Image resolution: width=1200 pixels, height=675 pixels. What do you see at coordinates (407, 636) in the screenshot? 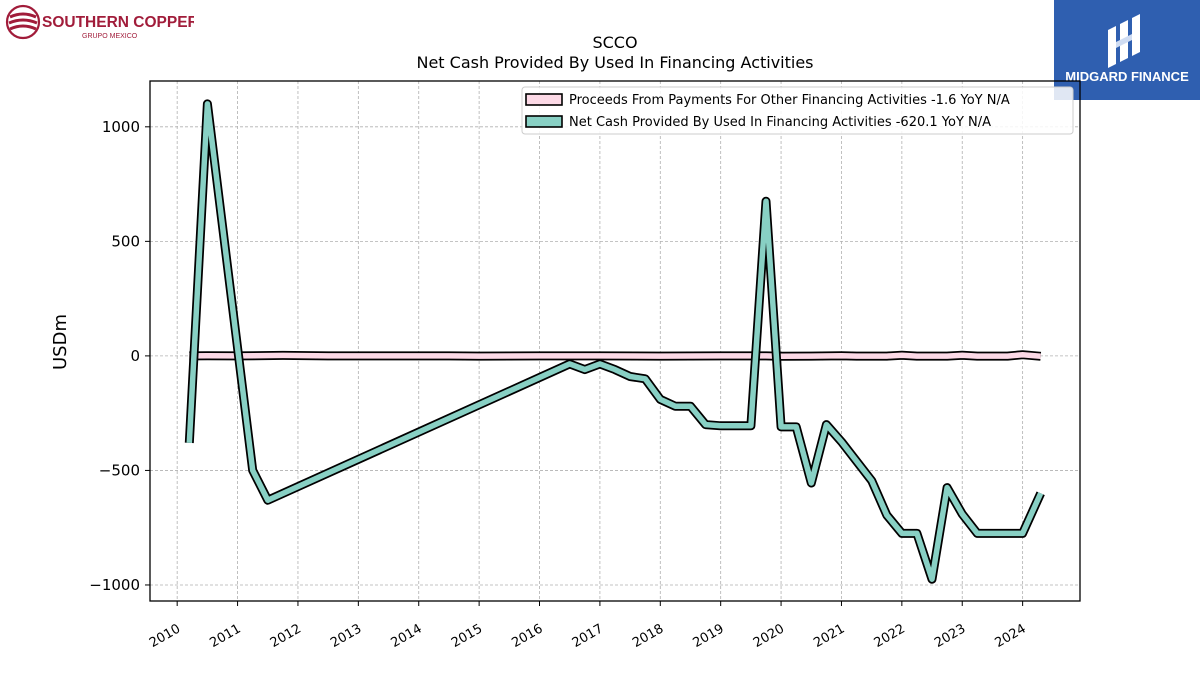
I see `x-tick-label: 2014` at bounding box center [407, 636].